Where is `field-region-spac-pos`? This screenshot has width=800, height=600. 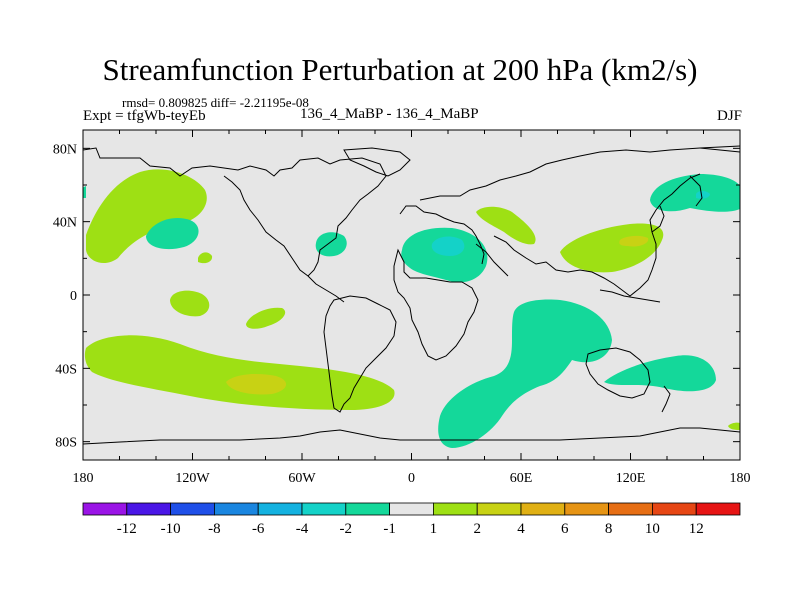 field-region-spac-pos is located at coordinates (239, 372).